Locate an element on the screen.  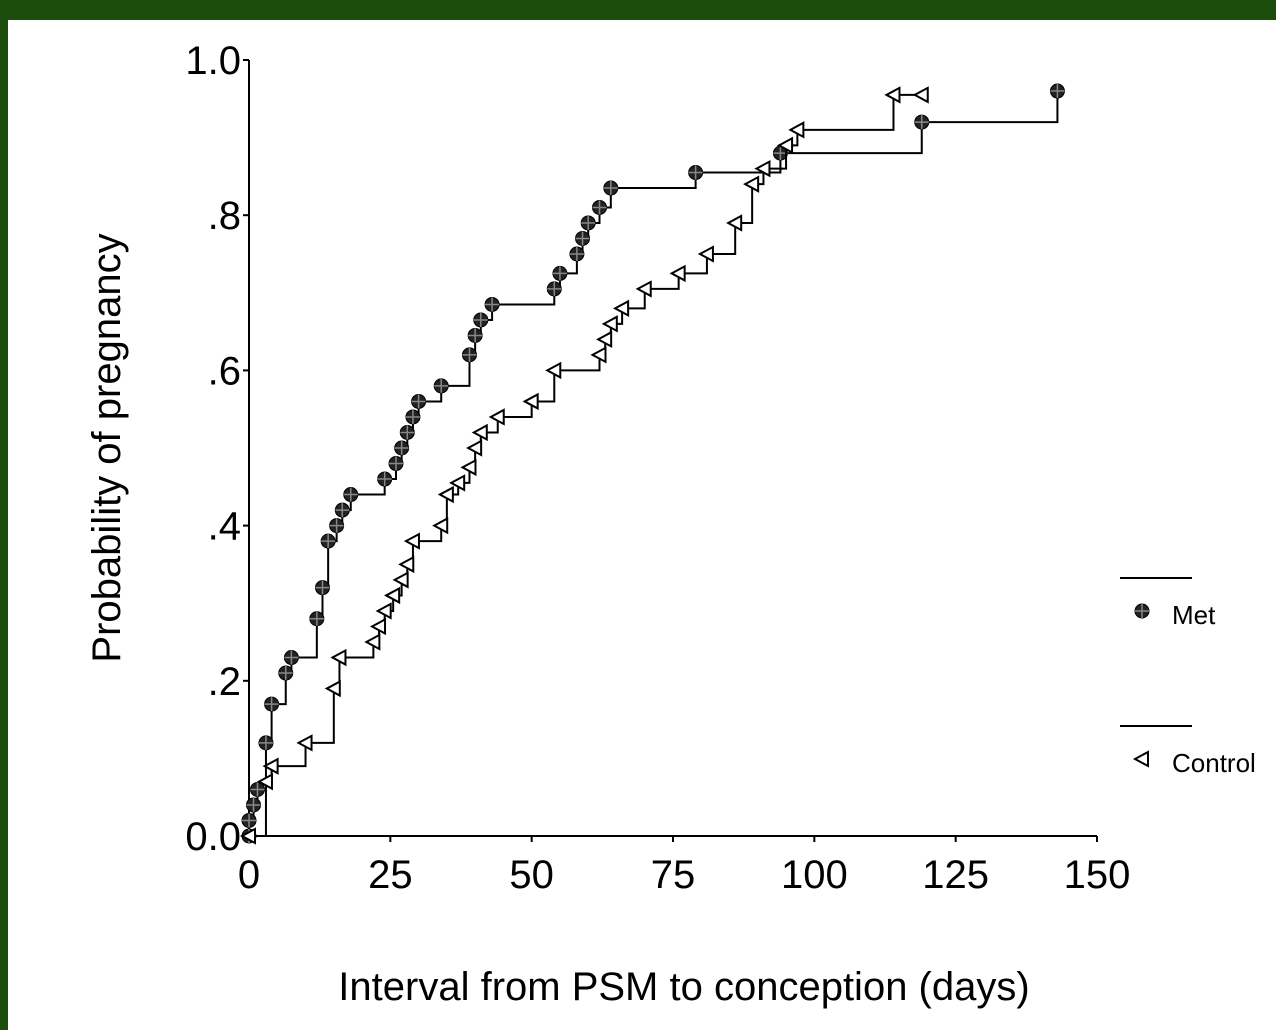
x-tick-label: 0 is located at coordinates (249, 875).